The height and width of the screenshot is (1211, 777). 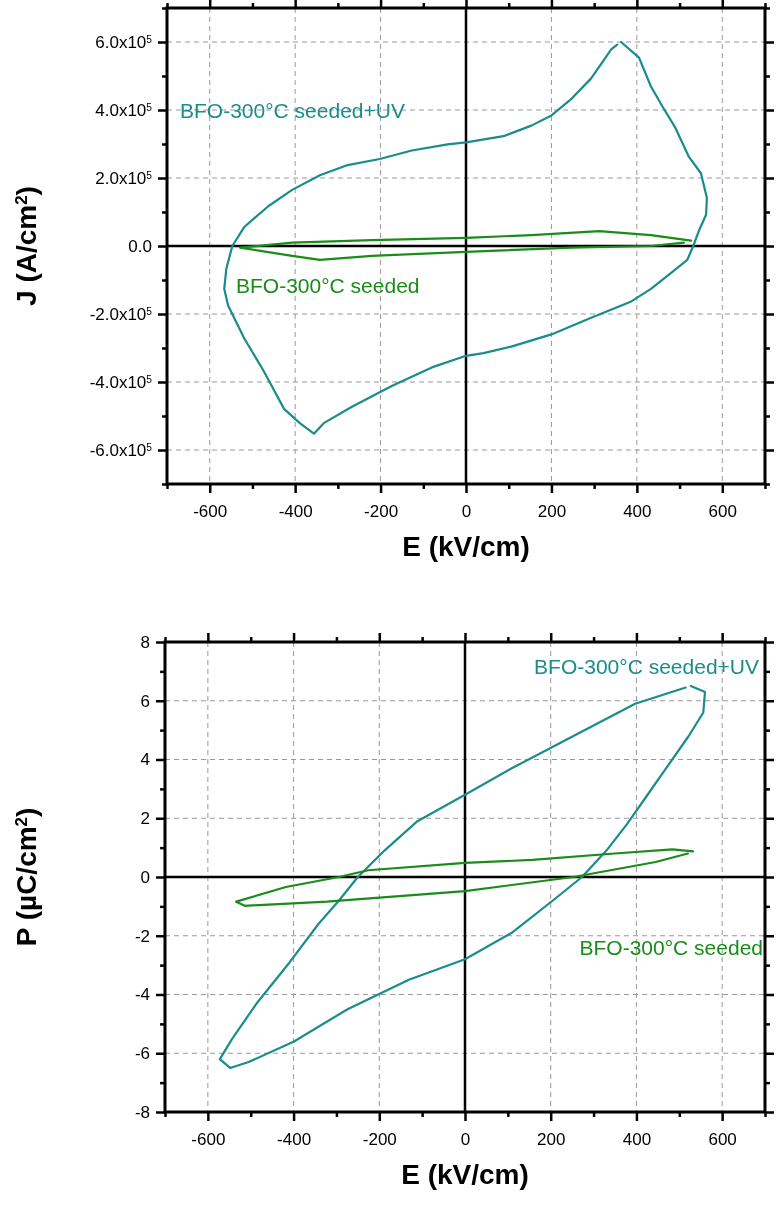 I want to click on y-tick-label: -6, so click(x=142, y=1054).